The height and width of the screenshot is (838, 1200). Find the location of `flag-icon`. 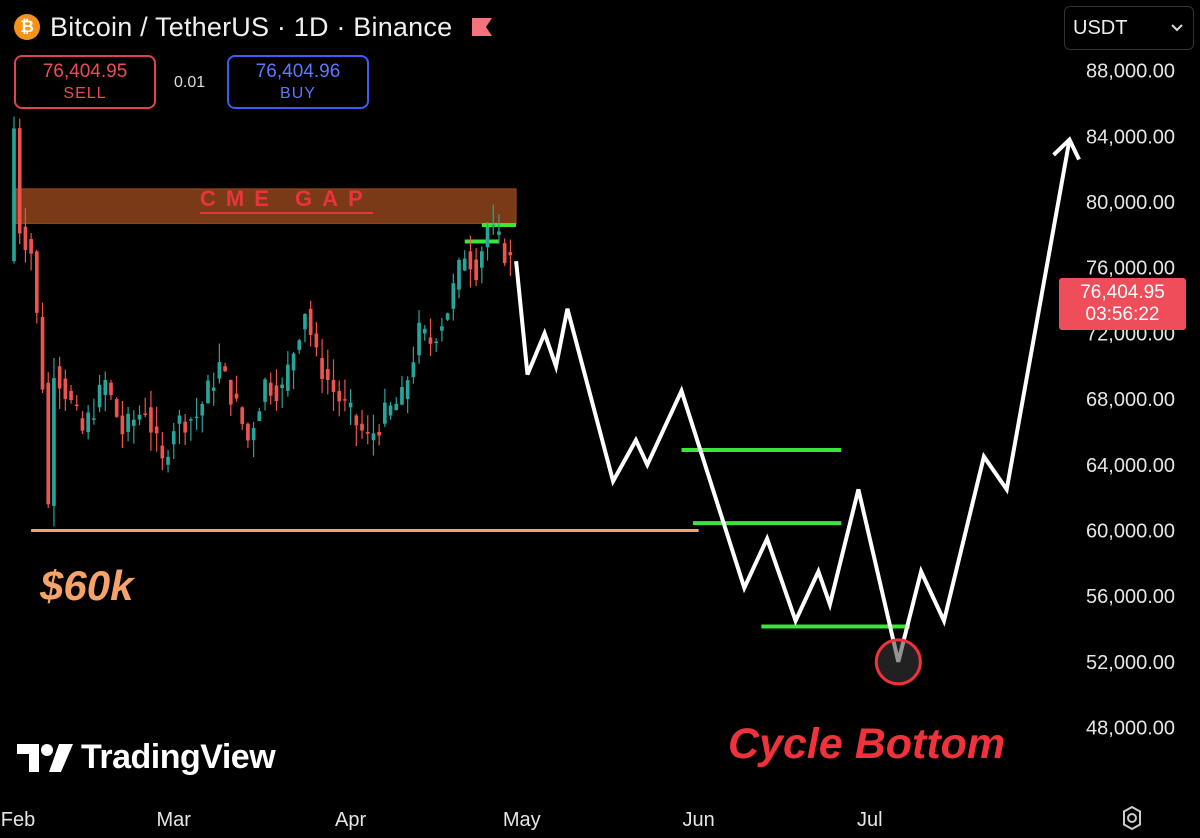

flag-icon is located at coordinates (482, 27).